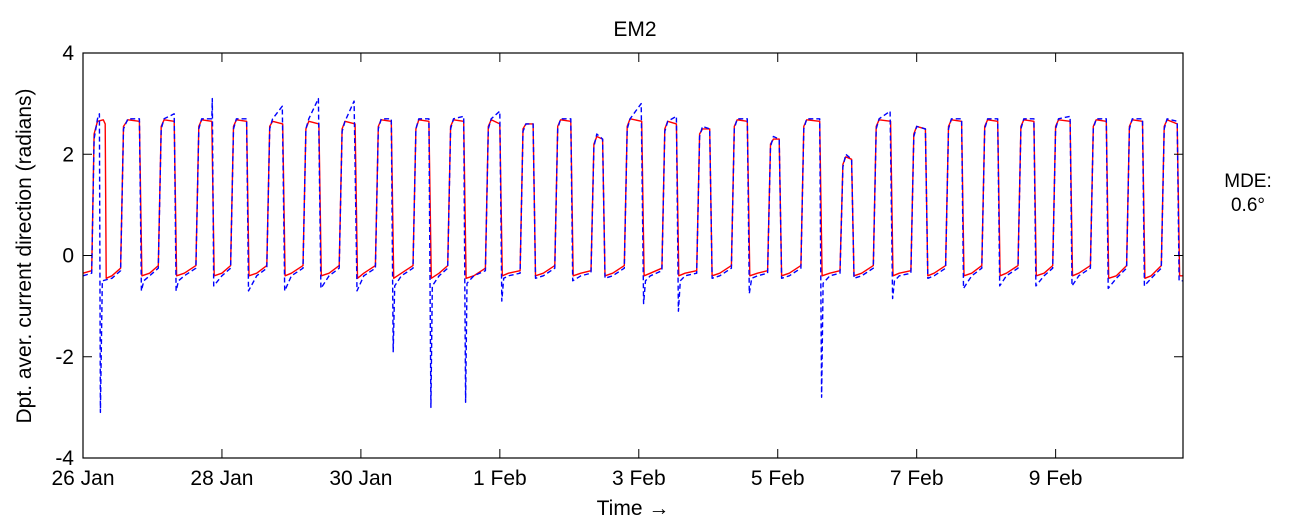 This screenshot has height=526, width=1302. I want to click on x-axis-label: Time →, so click(633, 508).